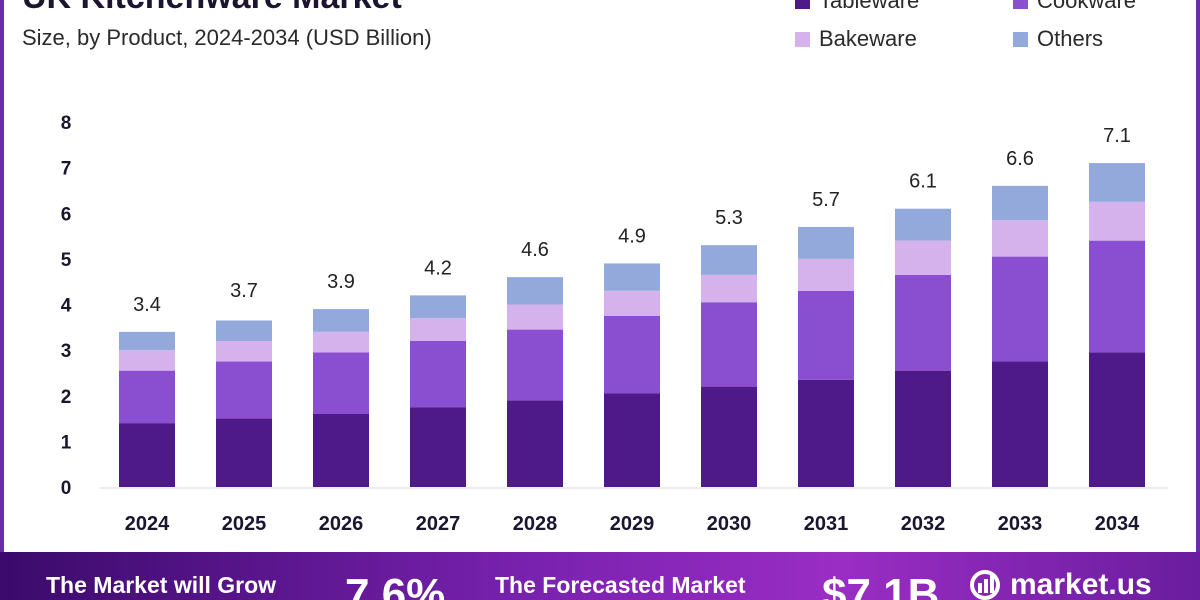  Describe the element at coordinates (1087, 6) in the screenshot. I see `legend-label: Cookware` at that location.